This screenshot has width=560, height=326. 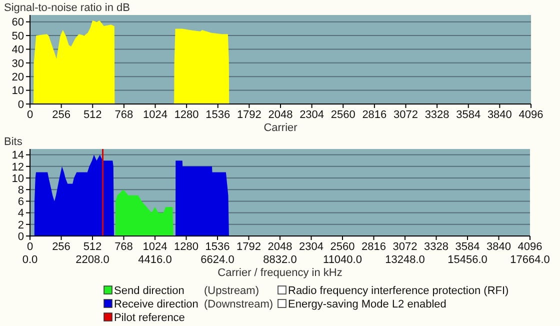 What do you see at coordinates (367, 304) in the screenshot?
I see `text: Energy-saving Mode L2 enabled` at bounding box center [367, 304].